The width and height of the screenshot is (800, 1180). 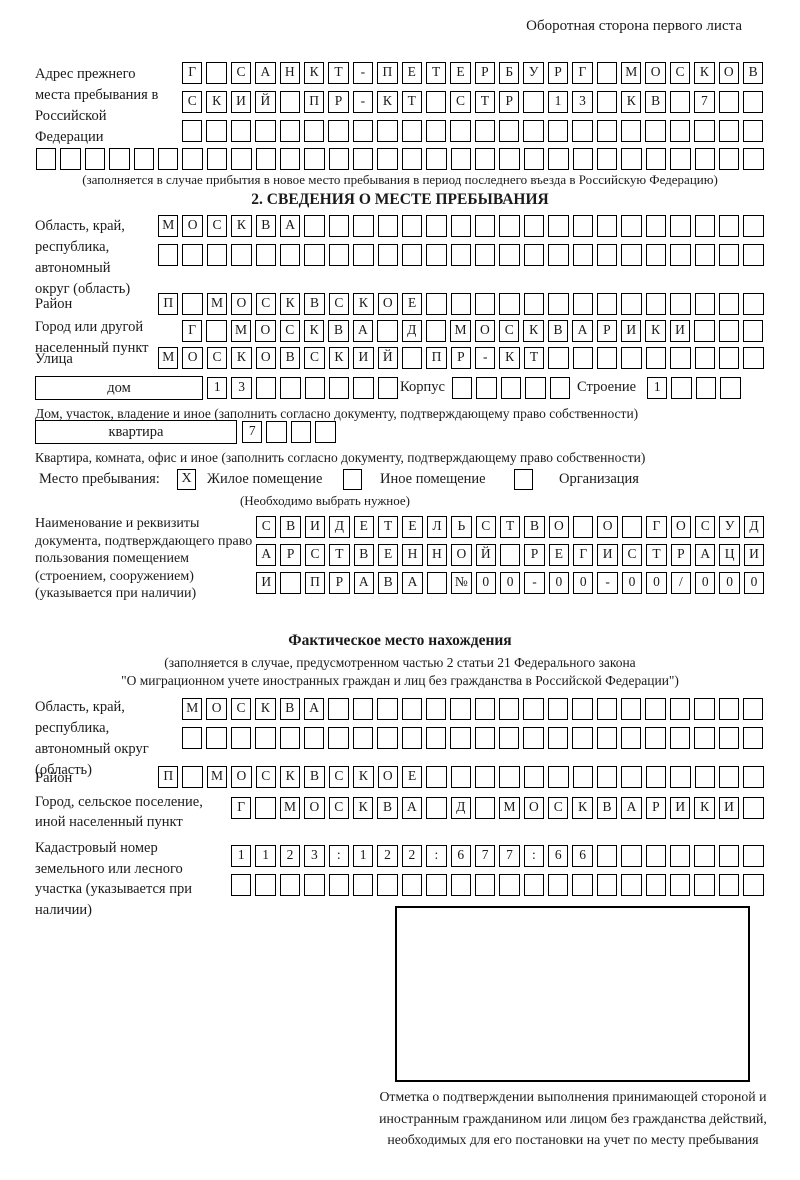 What do you see at coordinates (186, 479) in the screenshot?
I see `stay-option-residential-checkbox: X` at bounding box center [186, 479].